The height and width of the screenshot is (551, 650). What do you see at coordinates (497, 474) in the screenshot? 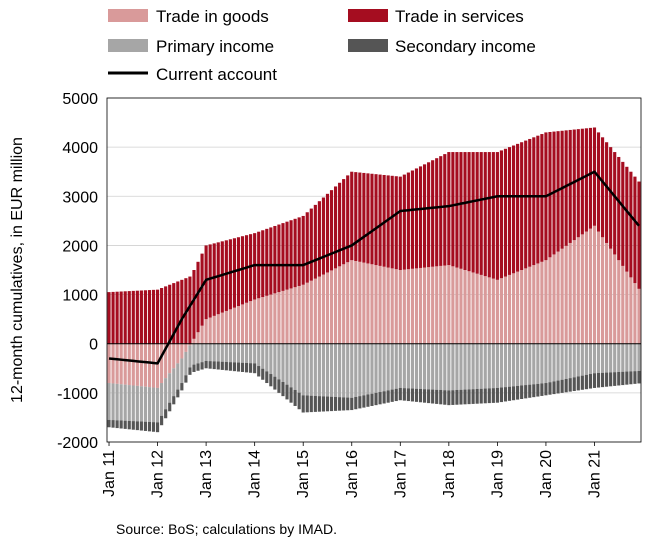
I see `x-tick-label: Jan 19` at bounding box center [497, 474].